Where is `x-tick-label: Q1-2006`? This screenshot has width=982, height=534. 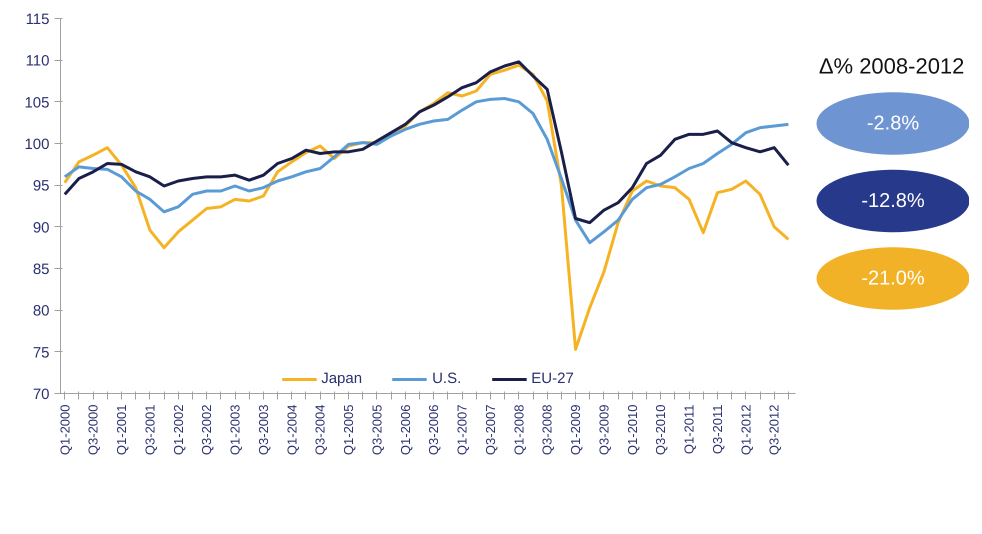 x-tick-label: Q1-2006 is located at coordinates (405, 430).